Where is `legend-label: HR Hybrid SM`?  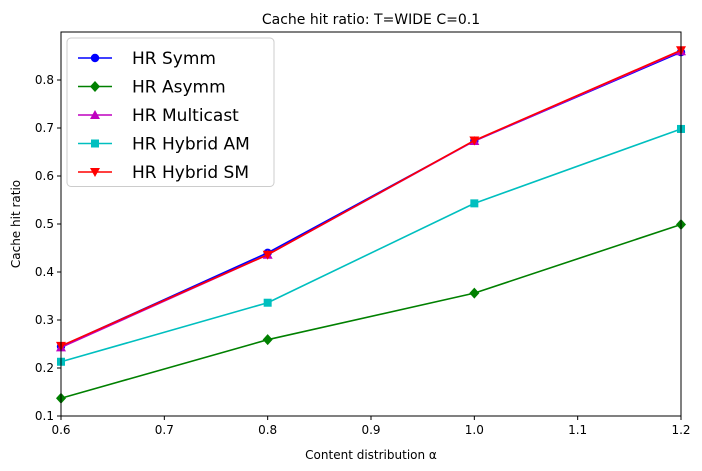
legend-label: HR Hybrid SM is located at coordinates (190, 173).